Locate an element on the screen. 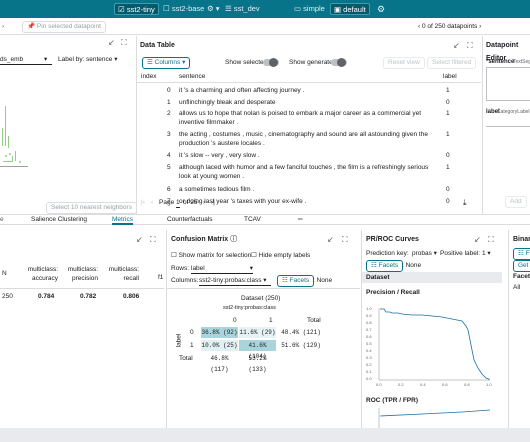 Image resolution: width=530 pixels, height=442 pixels. pin-datapoint-button: 📌 Pin selected datapoint is located at coordinates (64, 27).